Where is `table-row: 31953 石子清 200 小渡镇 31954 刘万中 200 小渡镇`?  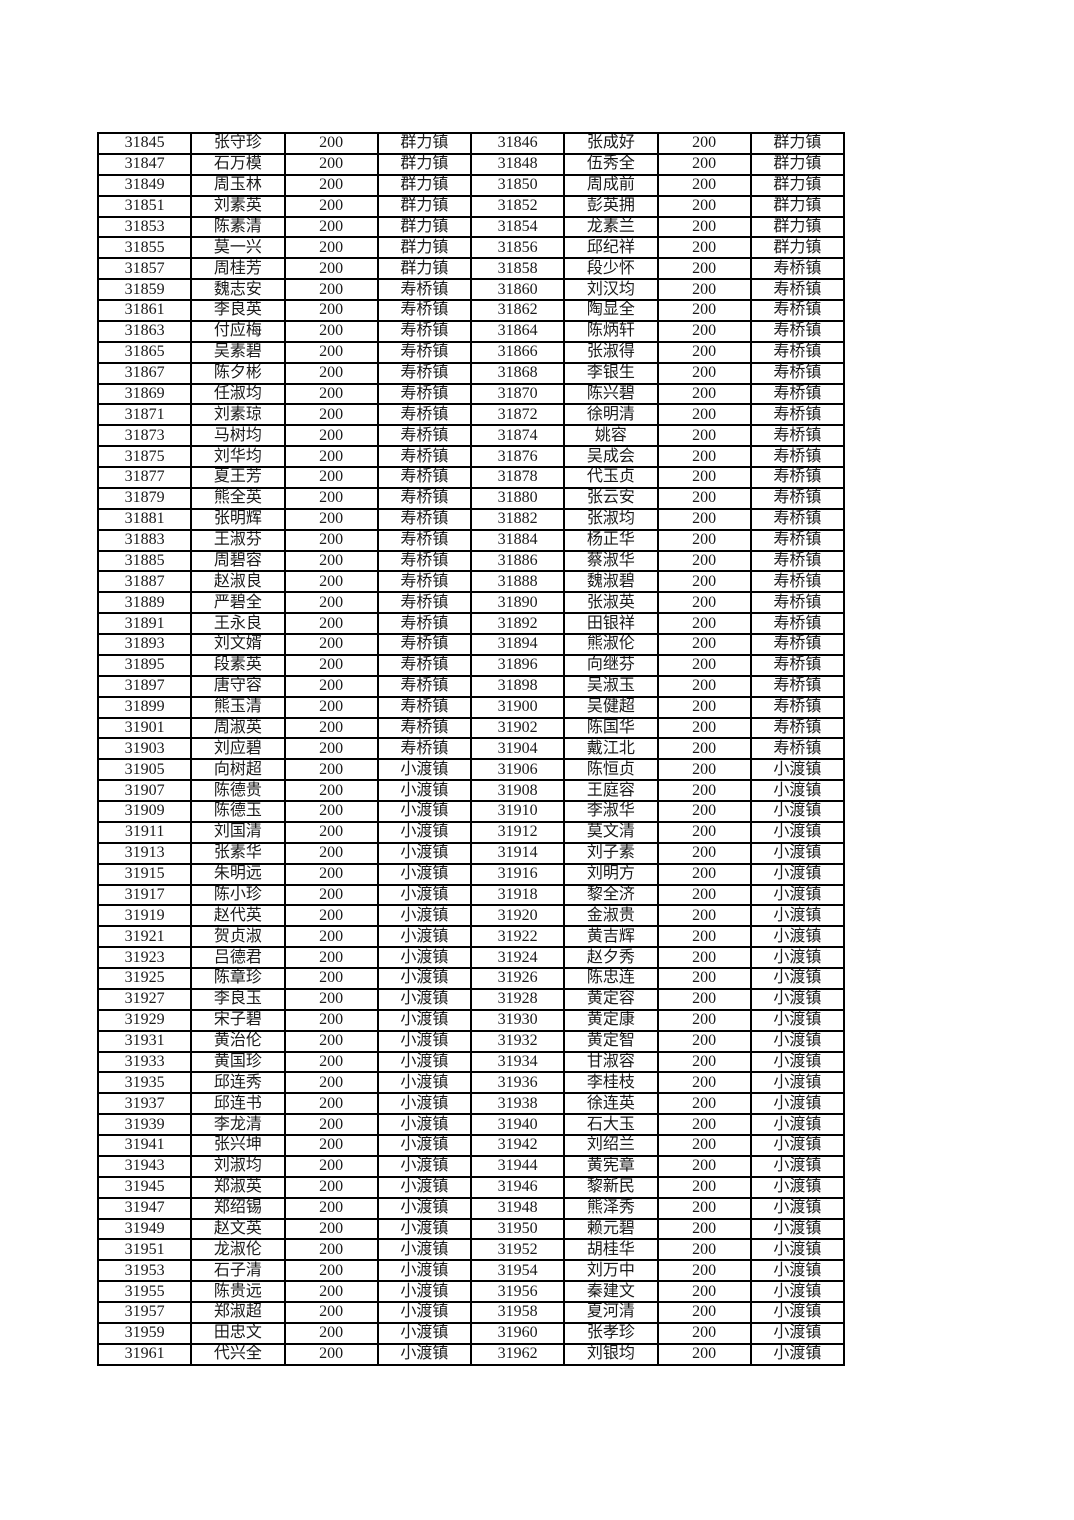 table-row: 31953 石子清 200 小渡镇 31954 刘万中 200 小渡镇 is located at coordinates (471, 1271).